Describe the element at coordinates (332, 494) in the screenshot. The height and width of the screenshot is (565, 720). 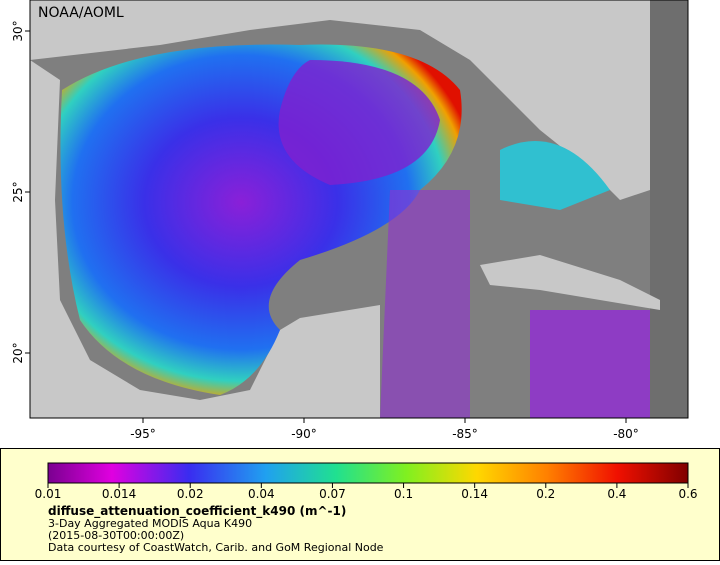
I see `colorbar-tick-label: 0.07` at that location.